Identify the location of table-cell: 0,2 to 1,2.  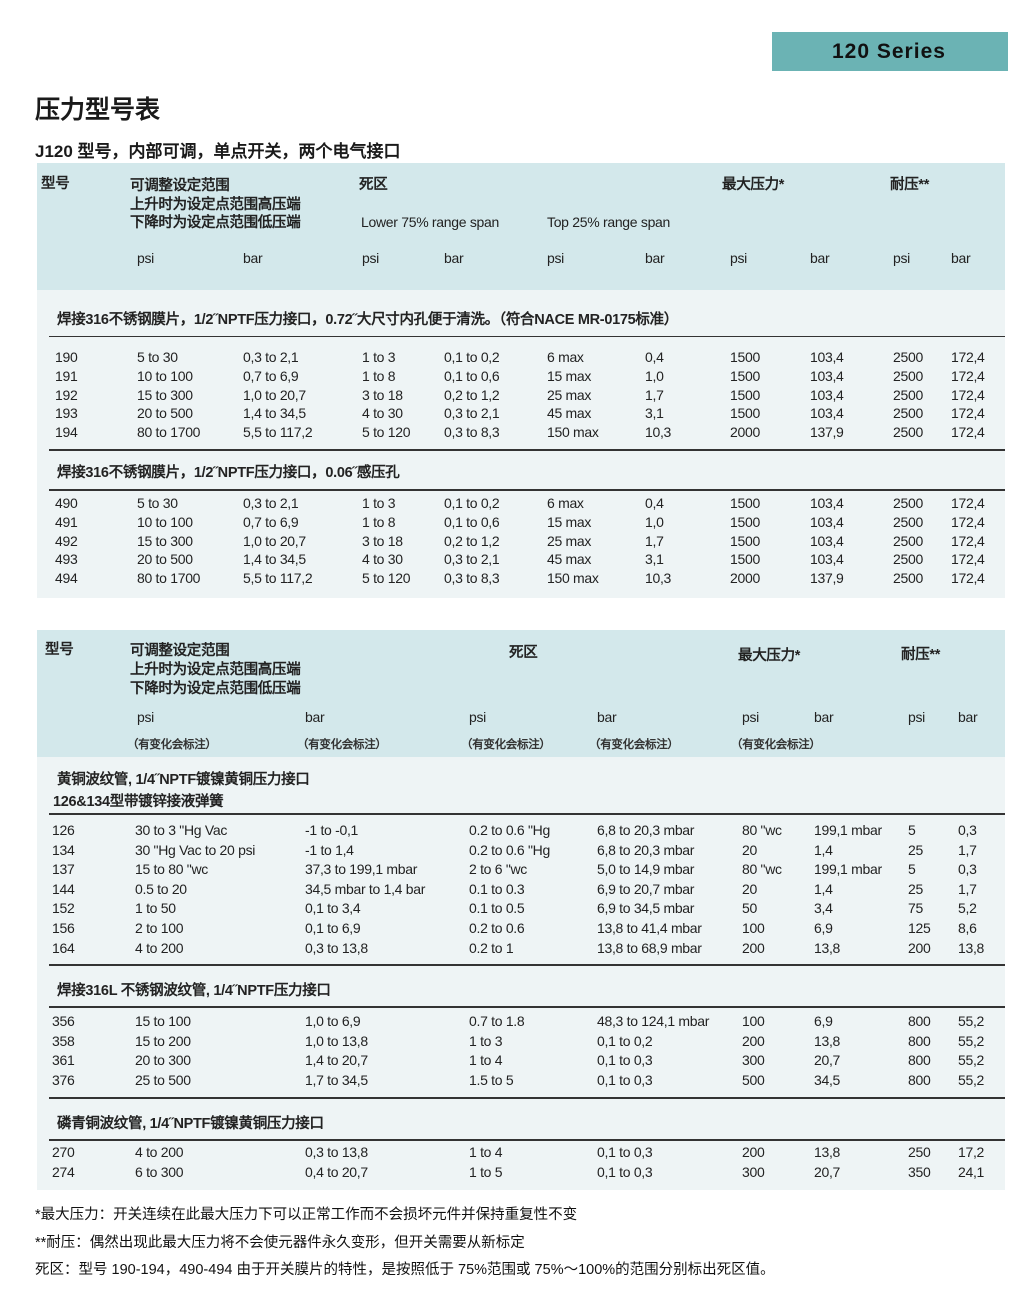
(472, 540).